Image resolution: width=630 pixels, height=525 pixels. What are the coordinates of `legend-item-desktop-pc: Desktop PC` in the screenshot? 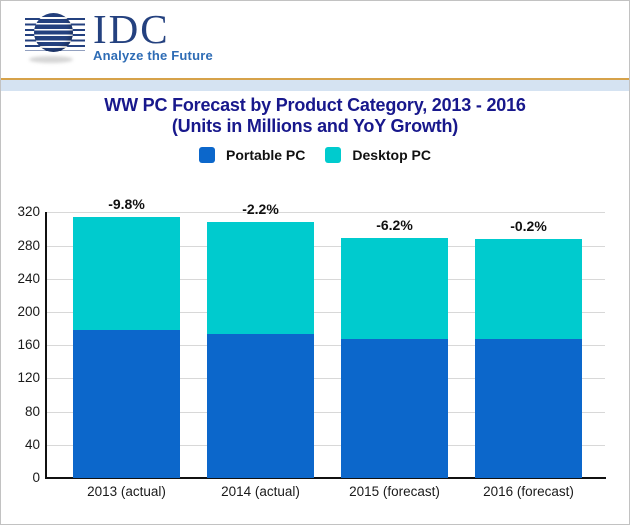 It's located at (378, 155).